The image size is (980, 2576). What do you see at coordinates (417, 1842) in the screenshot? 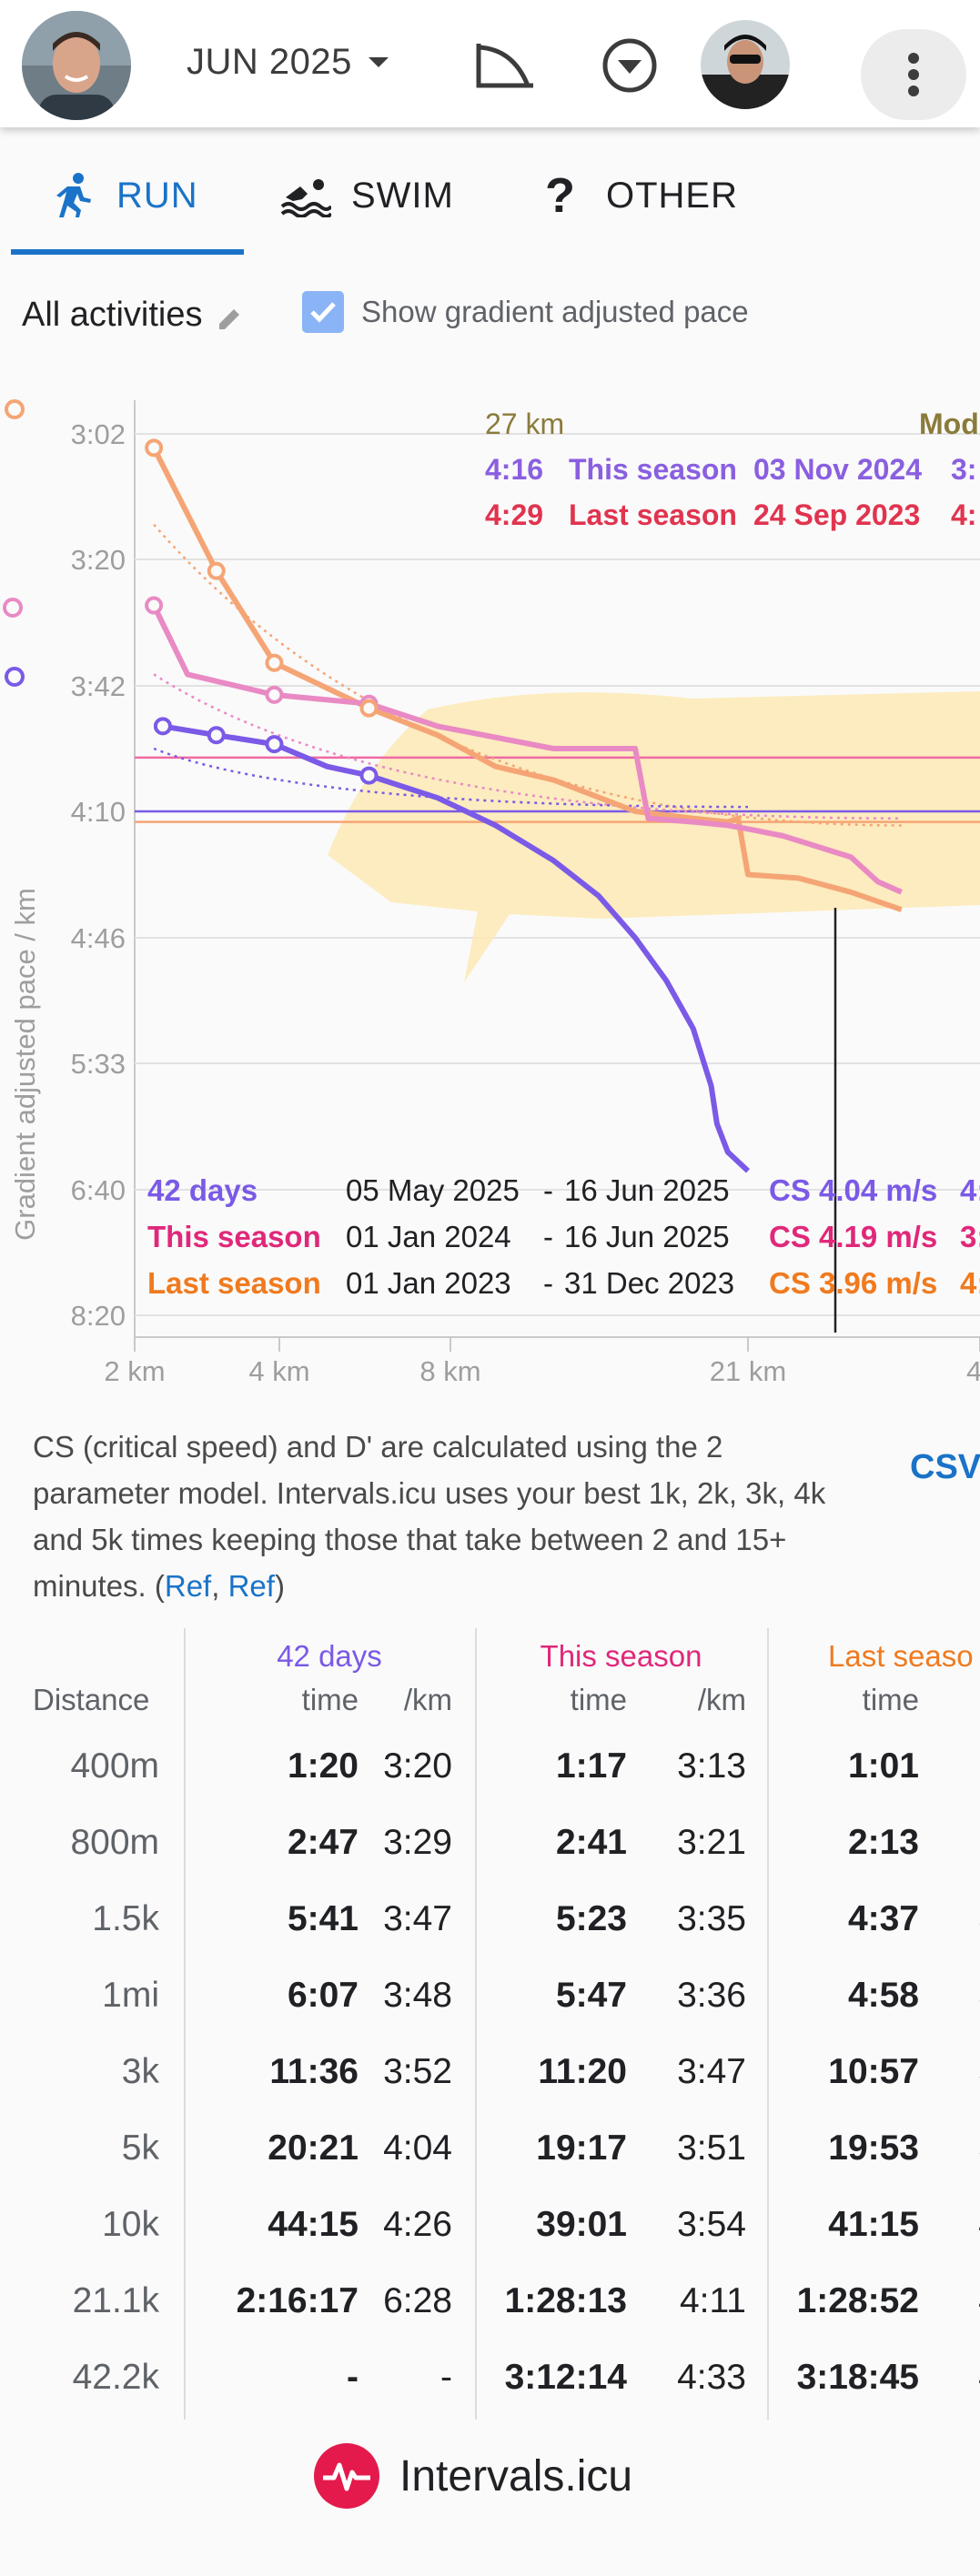
I see `pace-cell: 3:29` at bounding box center [417, 1842].